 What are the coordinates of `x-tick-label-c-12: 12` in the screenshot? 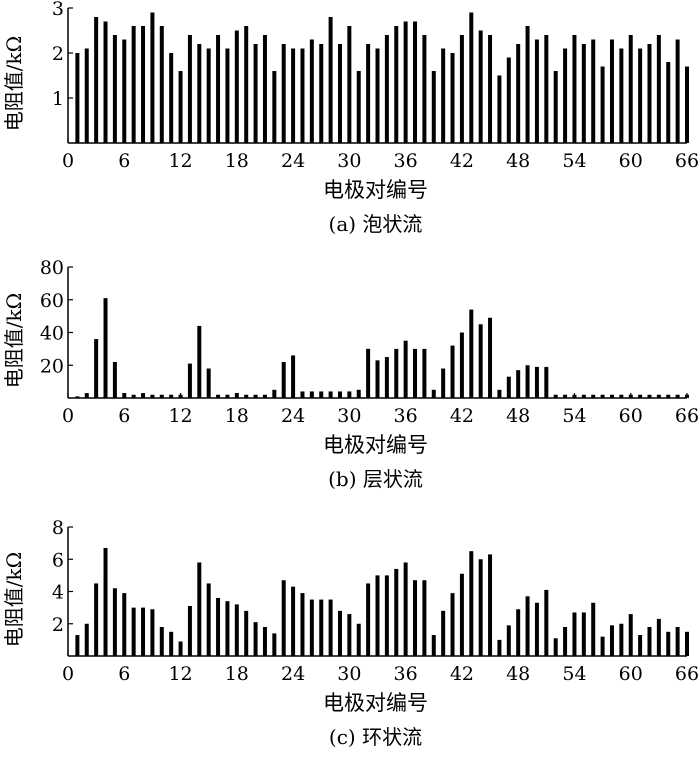 It's located at (180, 674).